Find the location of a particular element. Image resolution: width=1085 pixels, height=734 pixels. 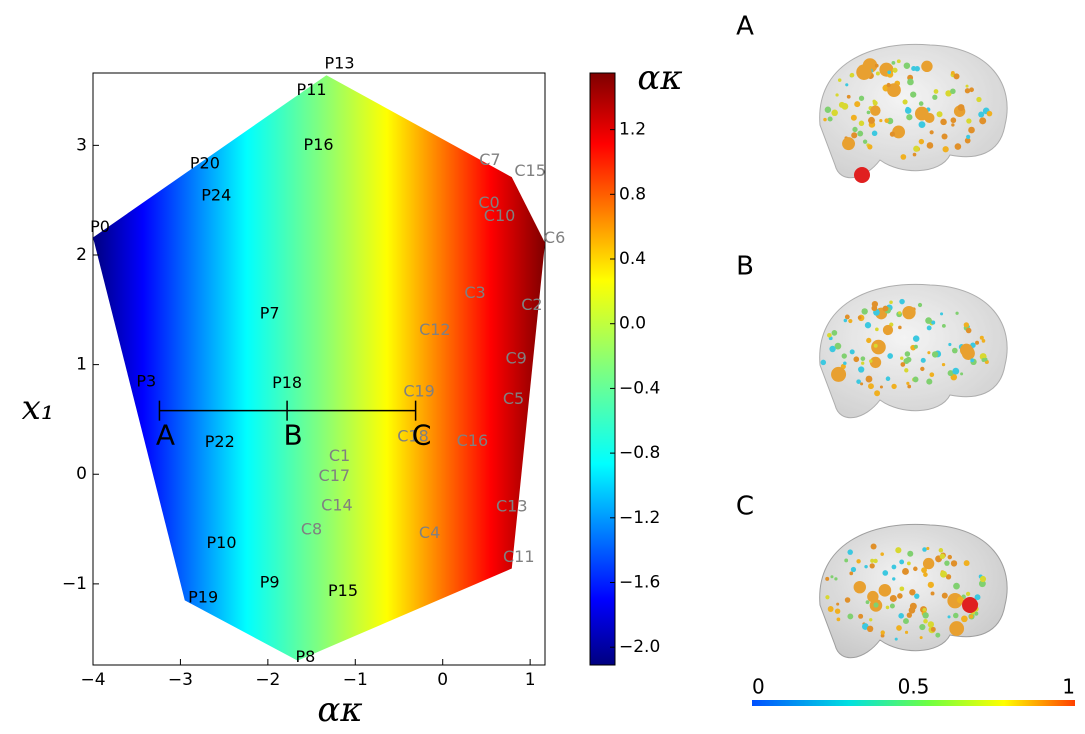

x-tick-label: −2 is located at coordinates (267, 680).